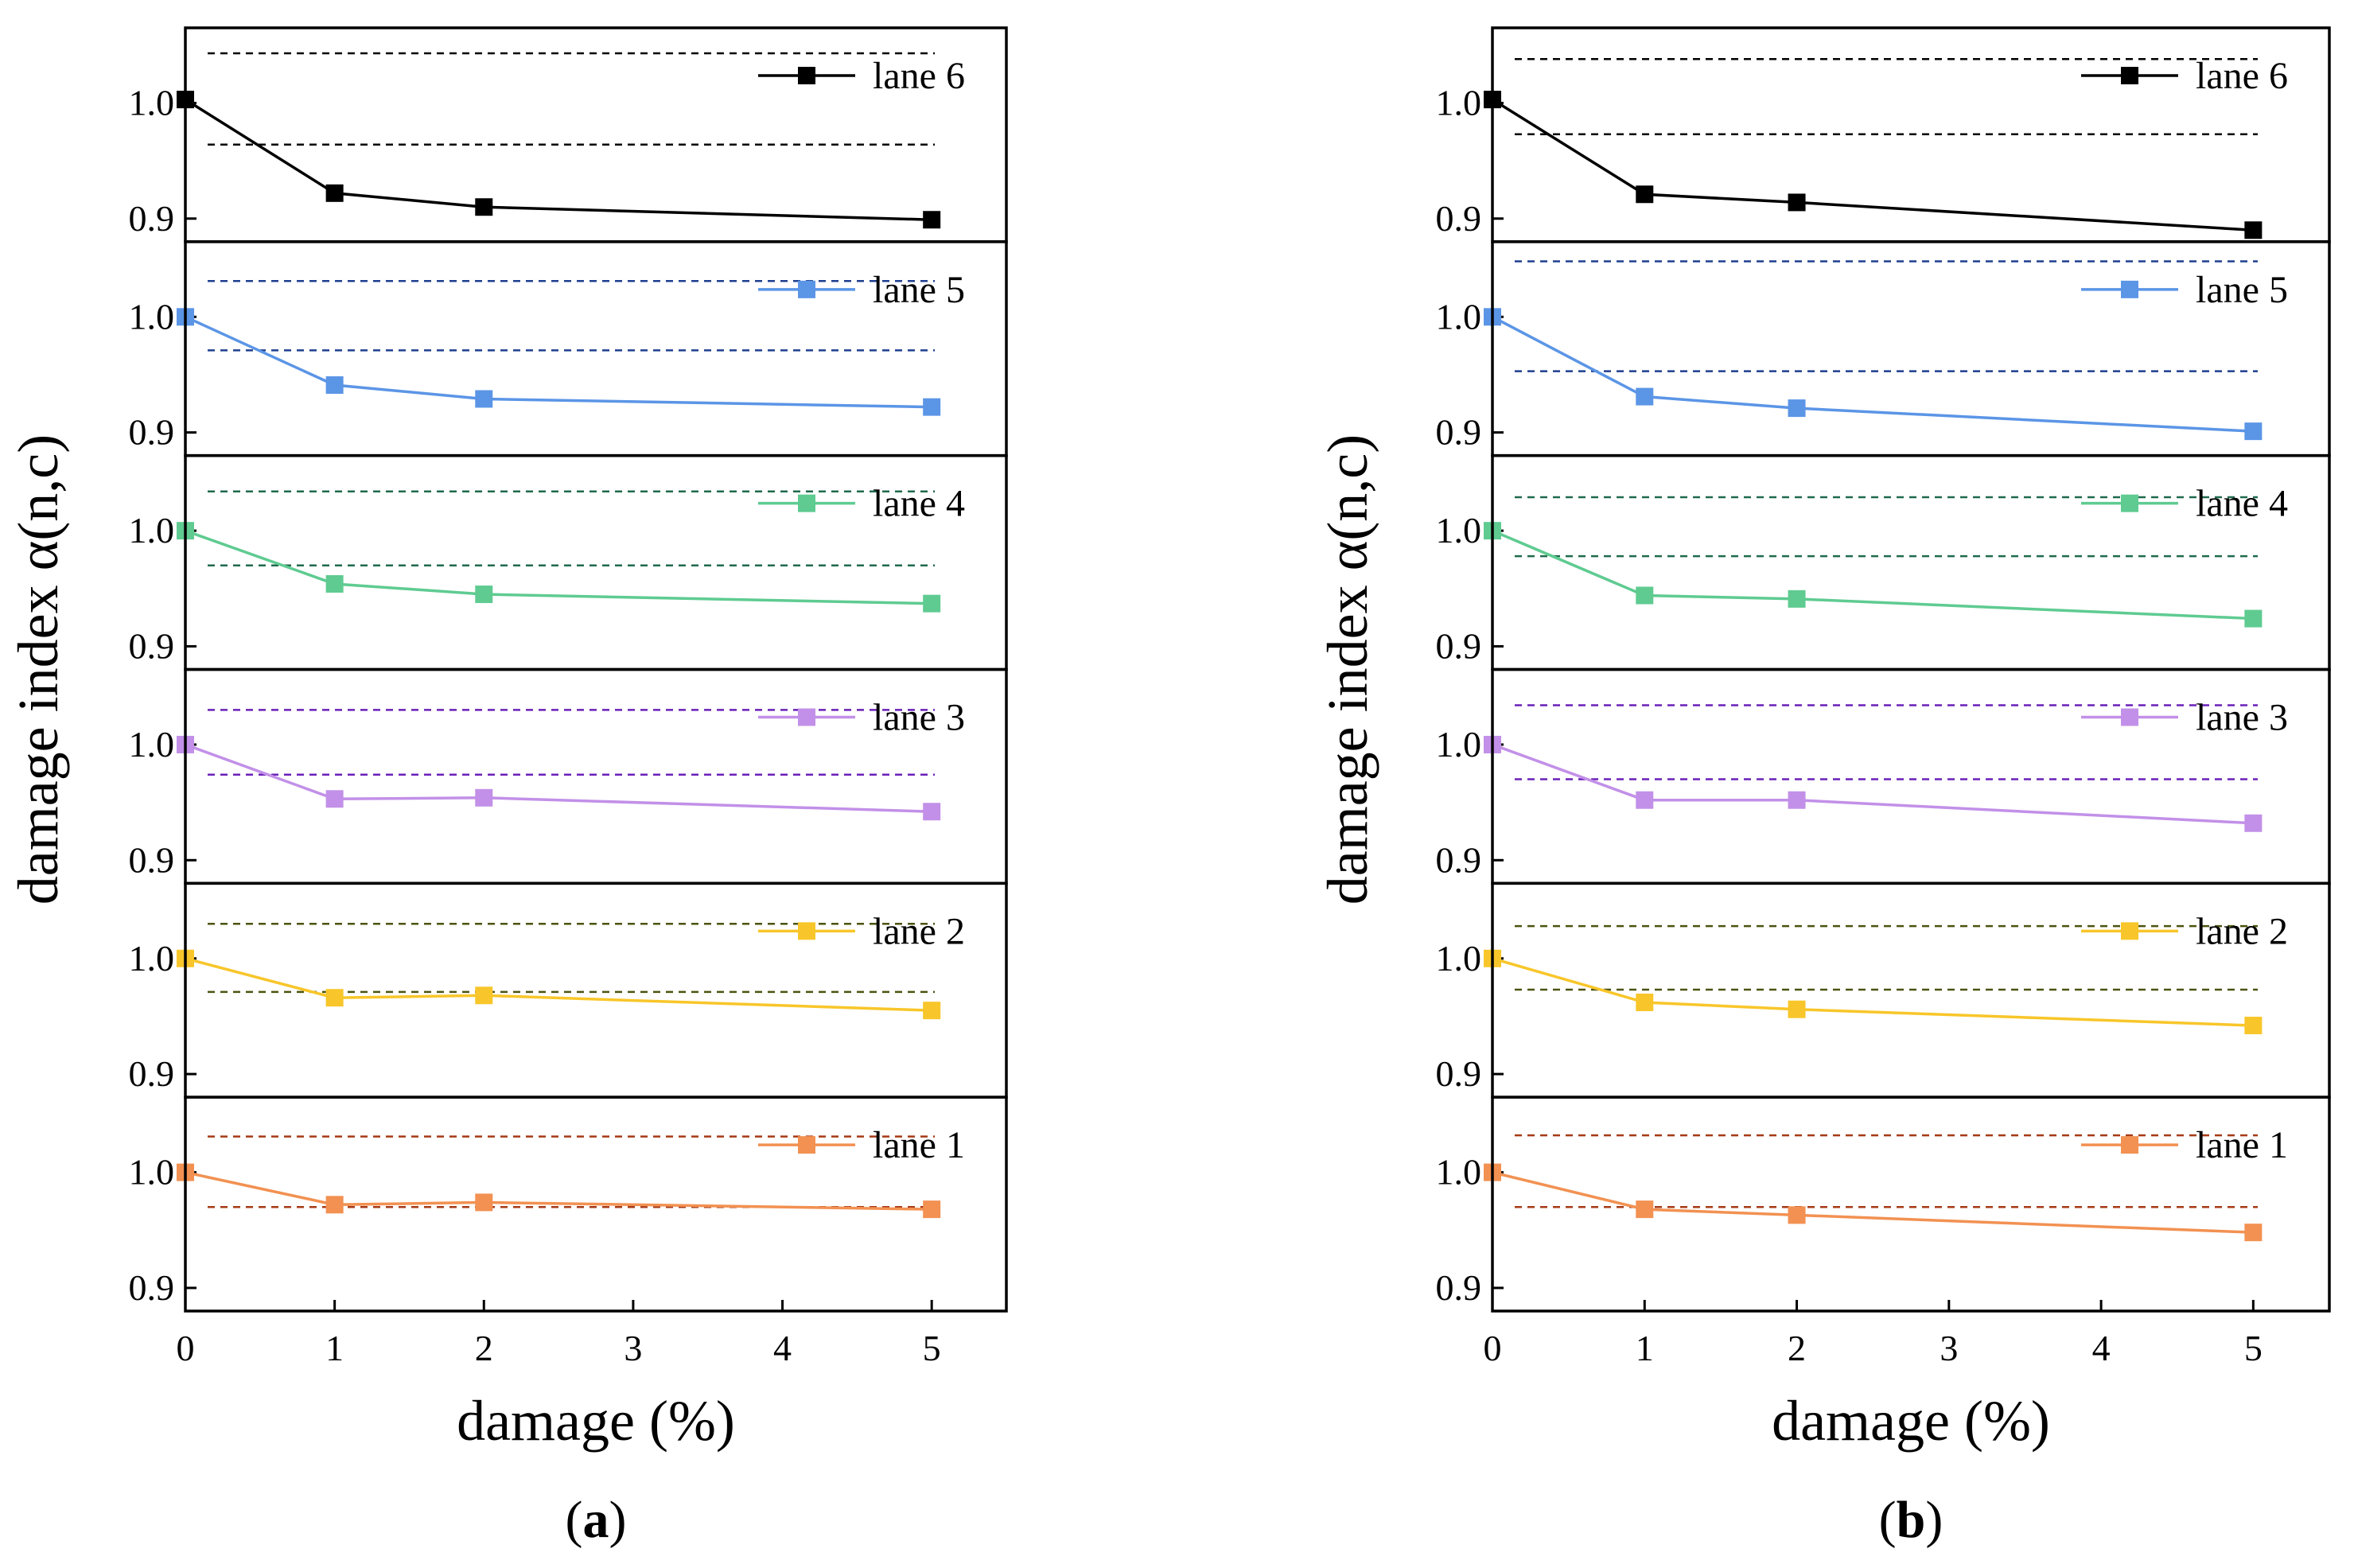  What do you see at coordinates (919, 931) in the screenshot?
I see `legend-label: lane 2` at bounding box center [919, 931].